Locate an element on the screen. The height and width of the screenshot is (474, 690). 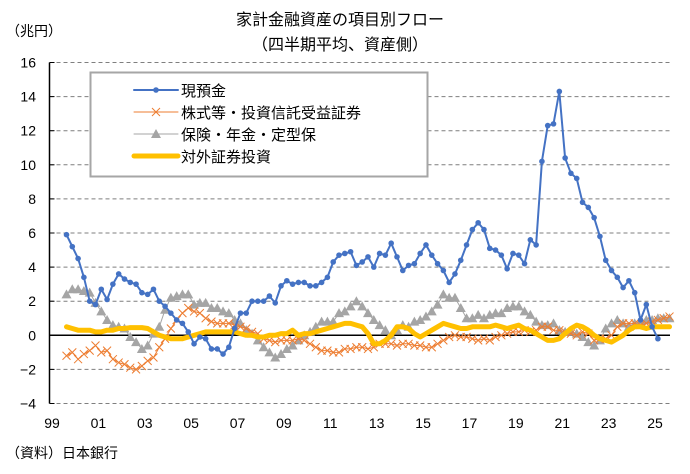
y-tick-label: 14 is located at coordinates (28, 97).